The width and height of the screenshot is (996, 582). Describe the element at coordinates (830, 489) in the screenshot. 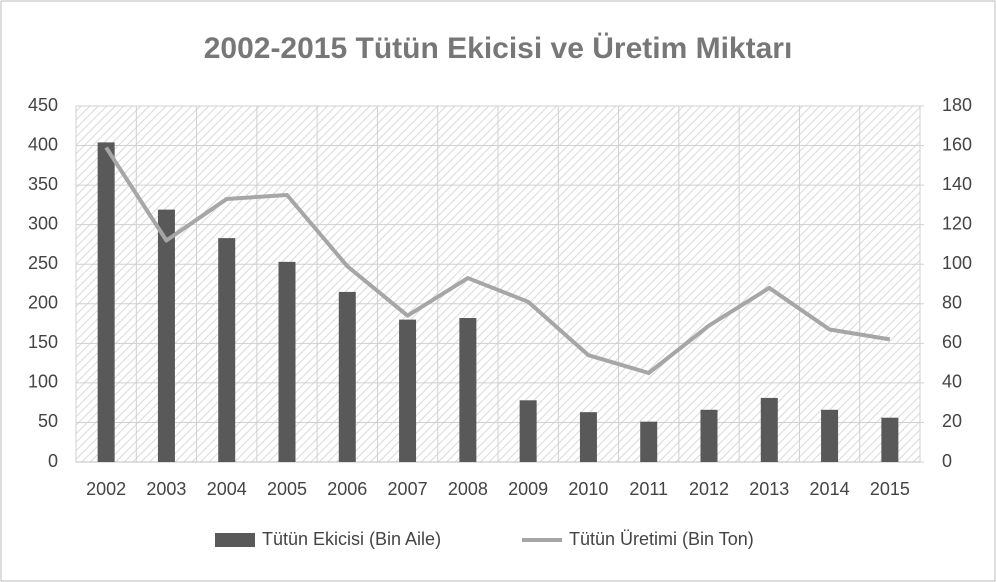

I see `x-tick-label: 2014` at that location.